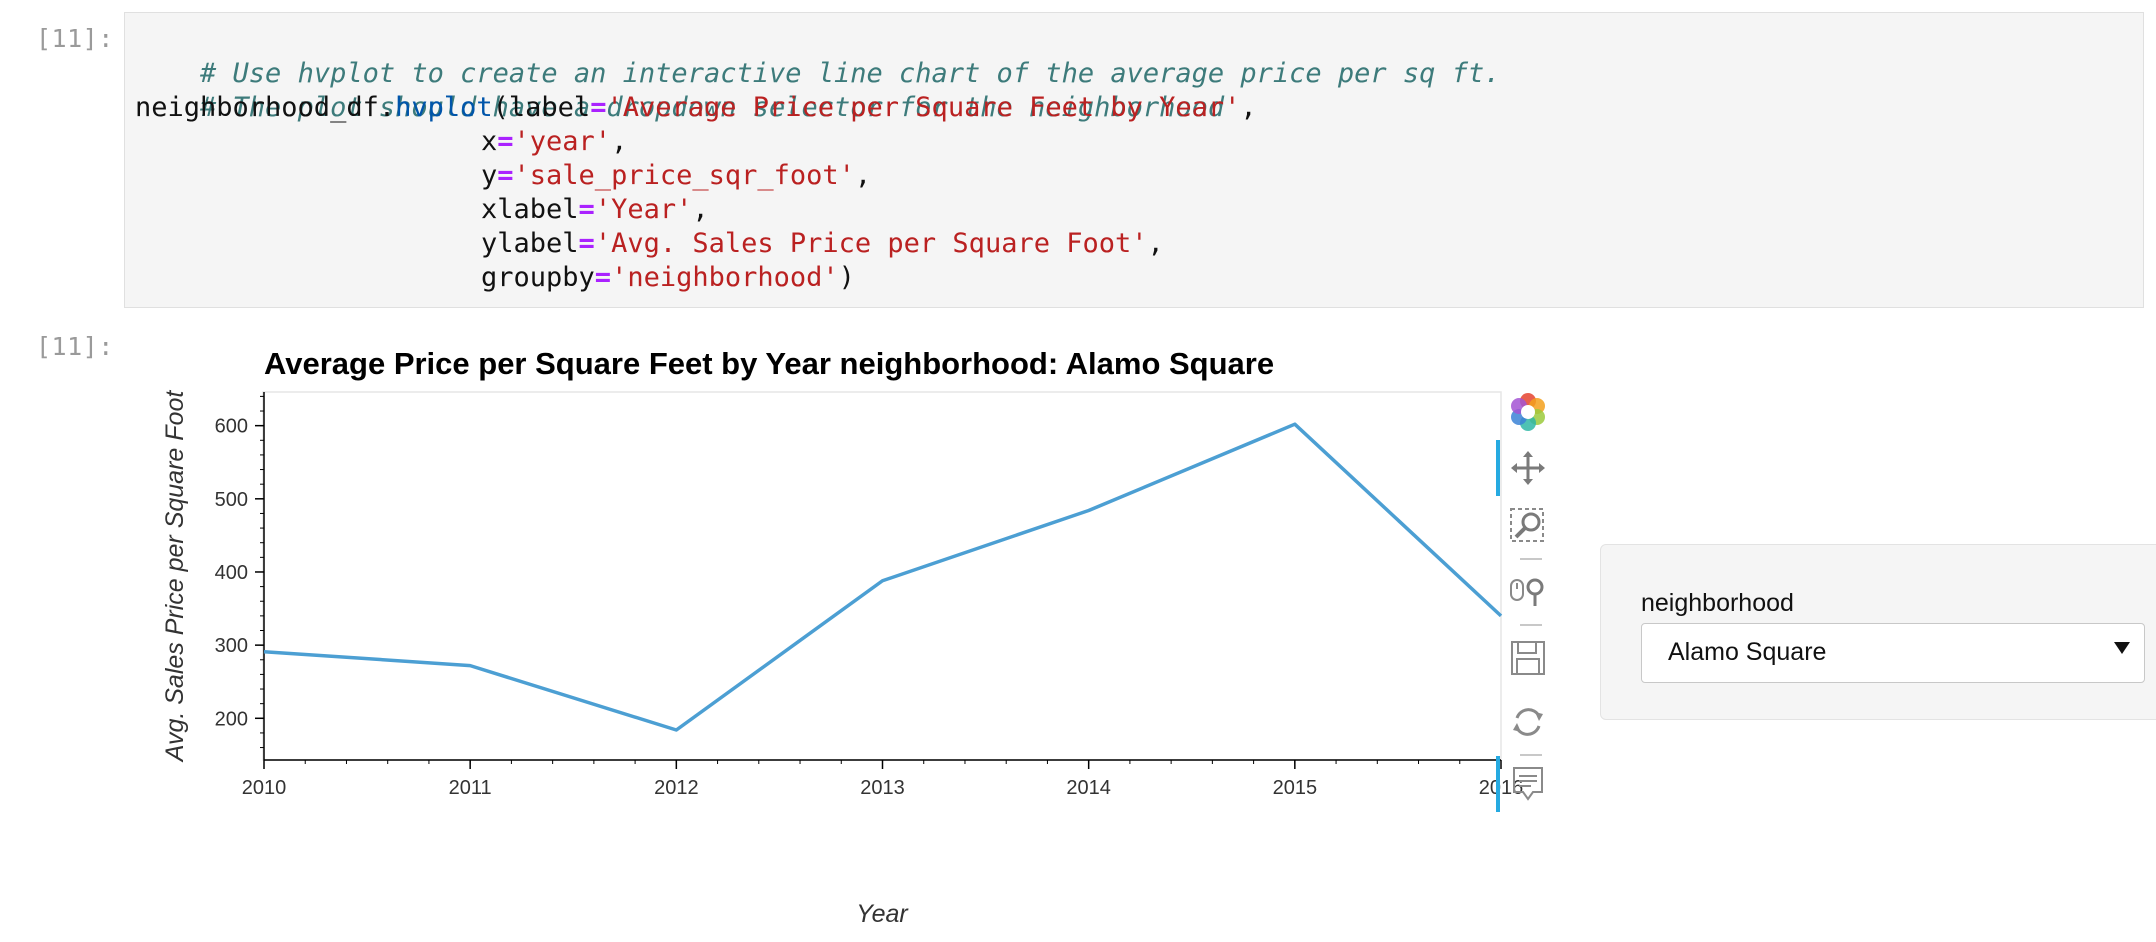 The height and width of the screenshot is (942, 2156). I want to click on wheel-zoom-tool-icon, so click(1527, 592).